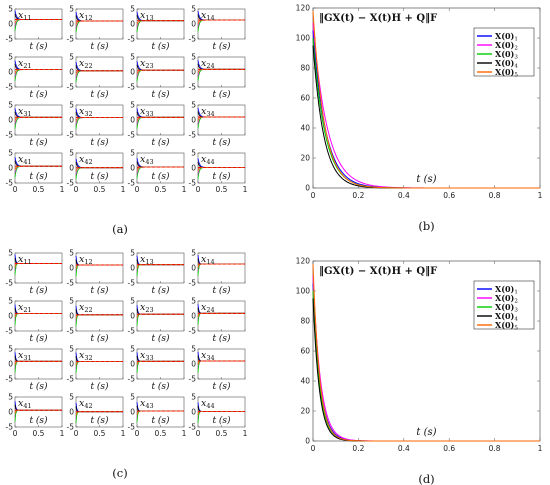 This screenshot has height=485, width=550. I want to click on subplot-label-sub: 24, so click(210, 66).